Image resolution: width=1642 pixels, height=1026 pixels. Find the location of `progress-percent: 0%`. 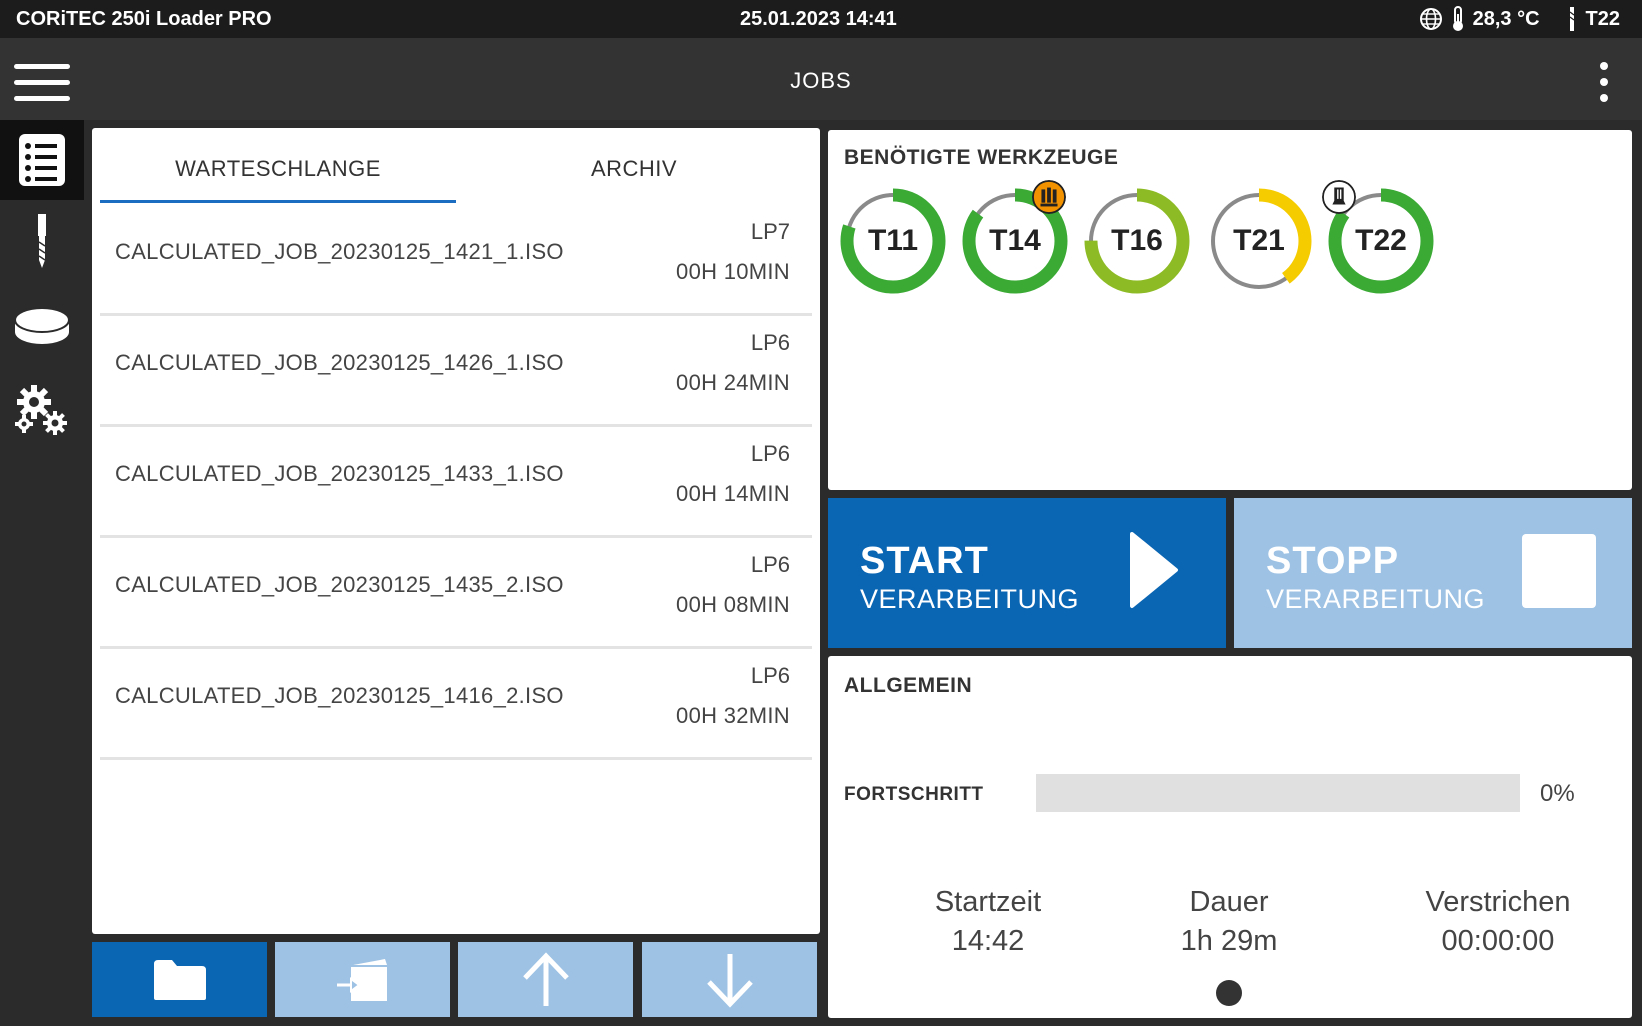

progress-percent: 0% is located at coordinates (1557, 793).